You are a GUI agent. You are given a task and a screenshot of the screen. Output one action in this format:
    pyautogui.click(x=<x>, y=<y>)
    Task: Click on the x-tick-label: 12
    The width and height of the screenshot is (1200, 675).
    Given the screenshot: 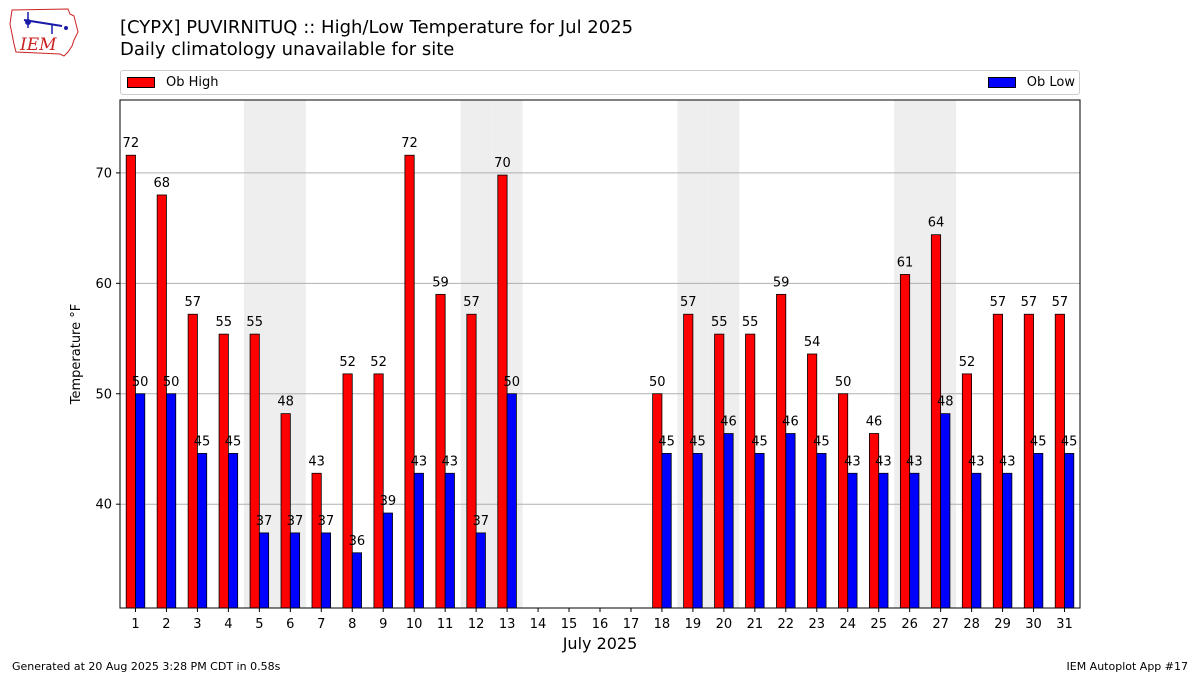 What is the action you would take?
    pyautogui.click(x=476, y=624)
    